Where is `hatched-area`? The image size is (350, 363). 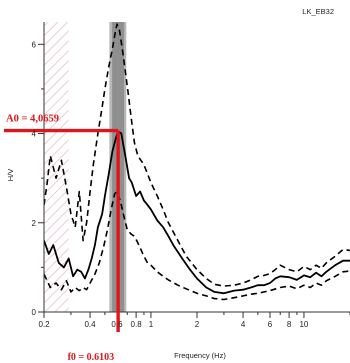
hatched-area is located at coordinates (56, 167).